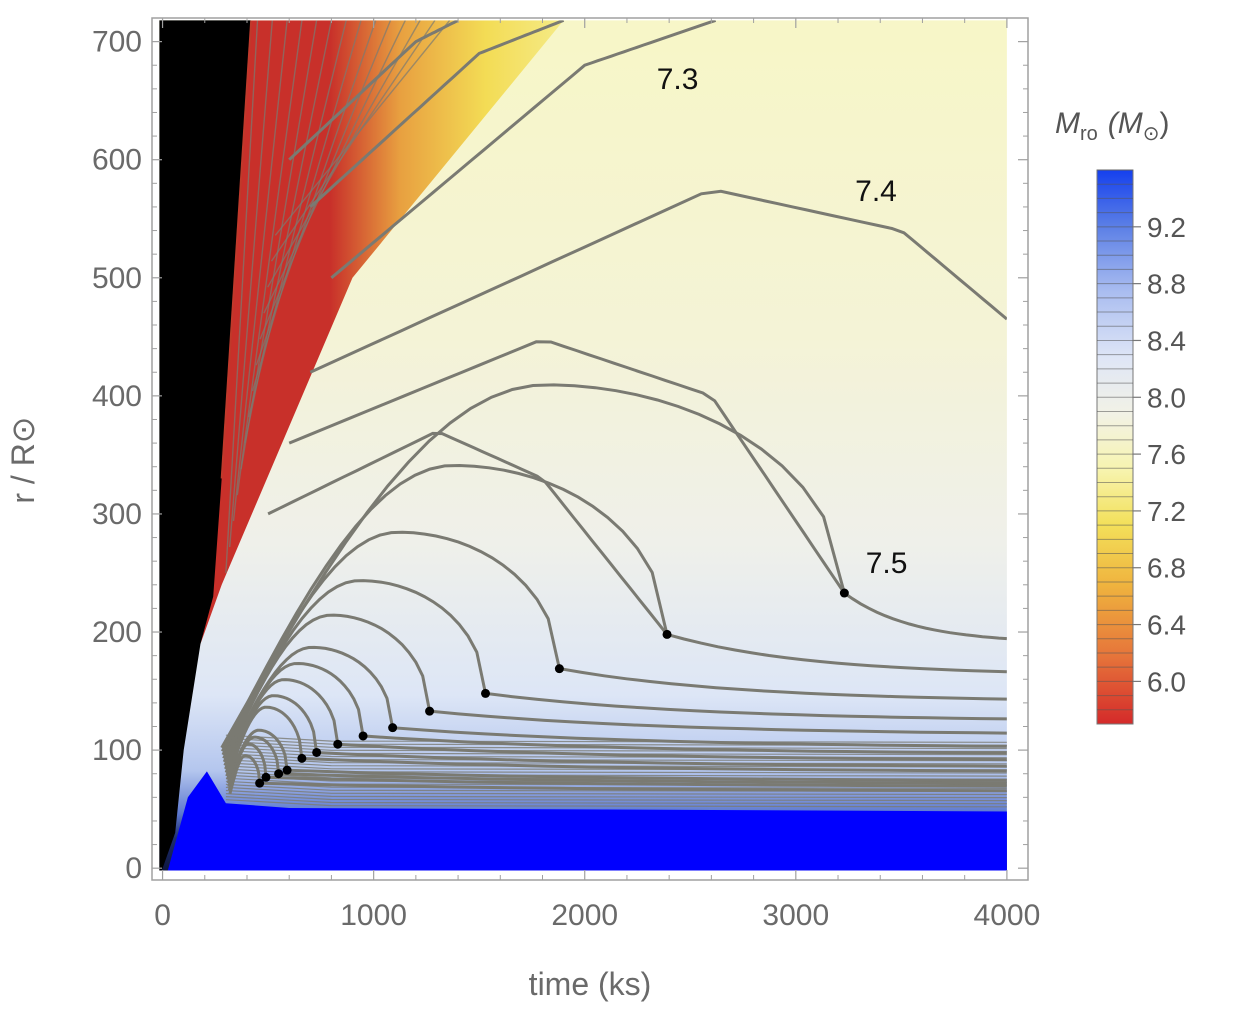  I want to click on colorbar-tick-label: 8.8, so click(1166, 284).